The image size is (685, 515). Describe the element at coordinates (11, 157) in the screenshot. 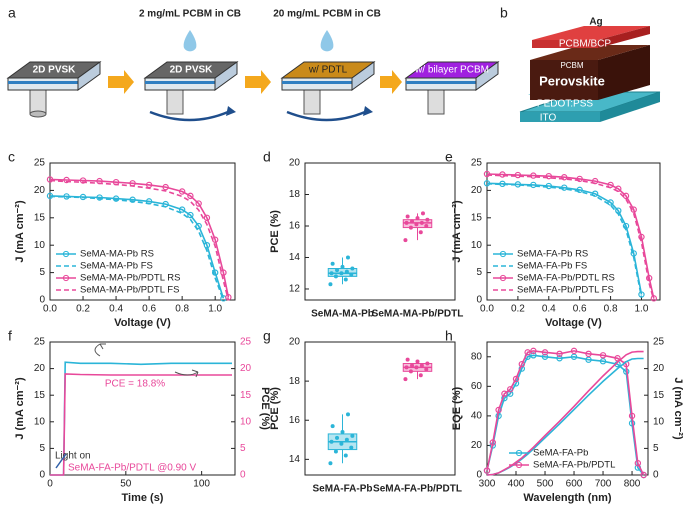

I see `panel-label: c` at that location.